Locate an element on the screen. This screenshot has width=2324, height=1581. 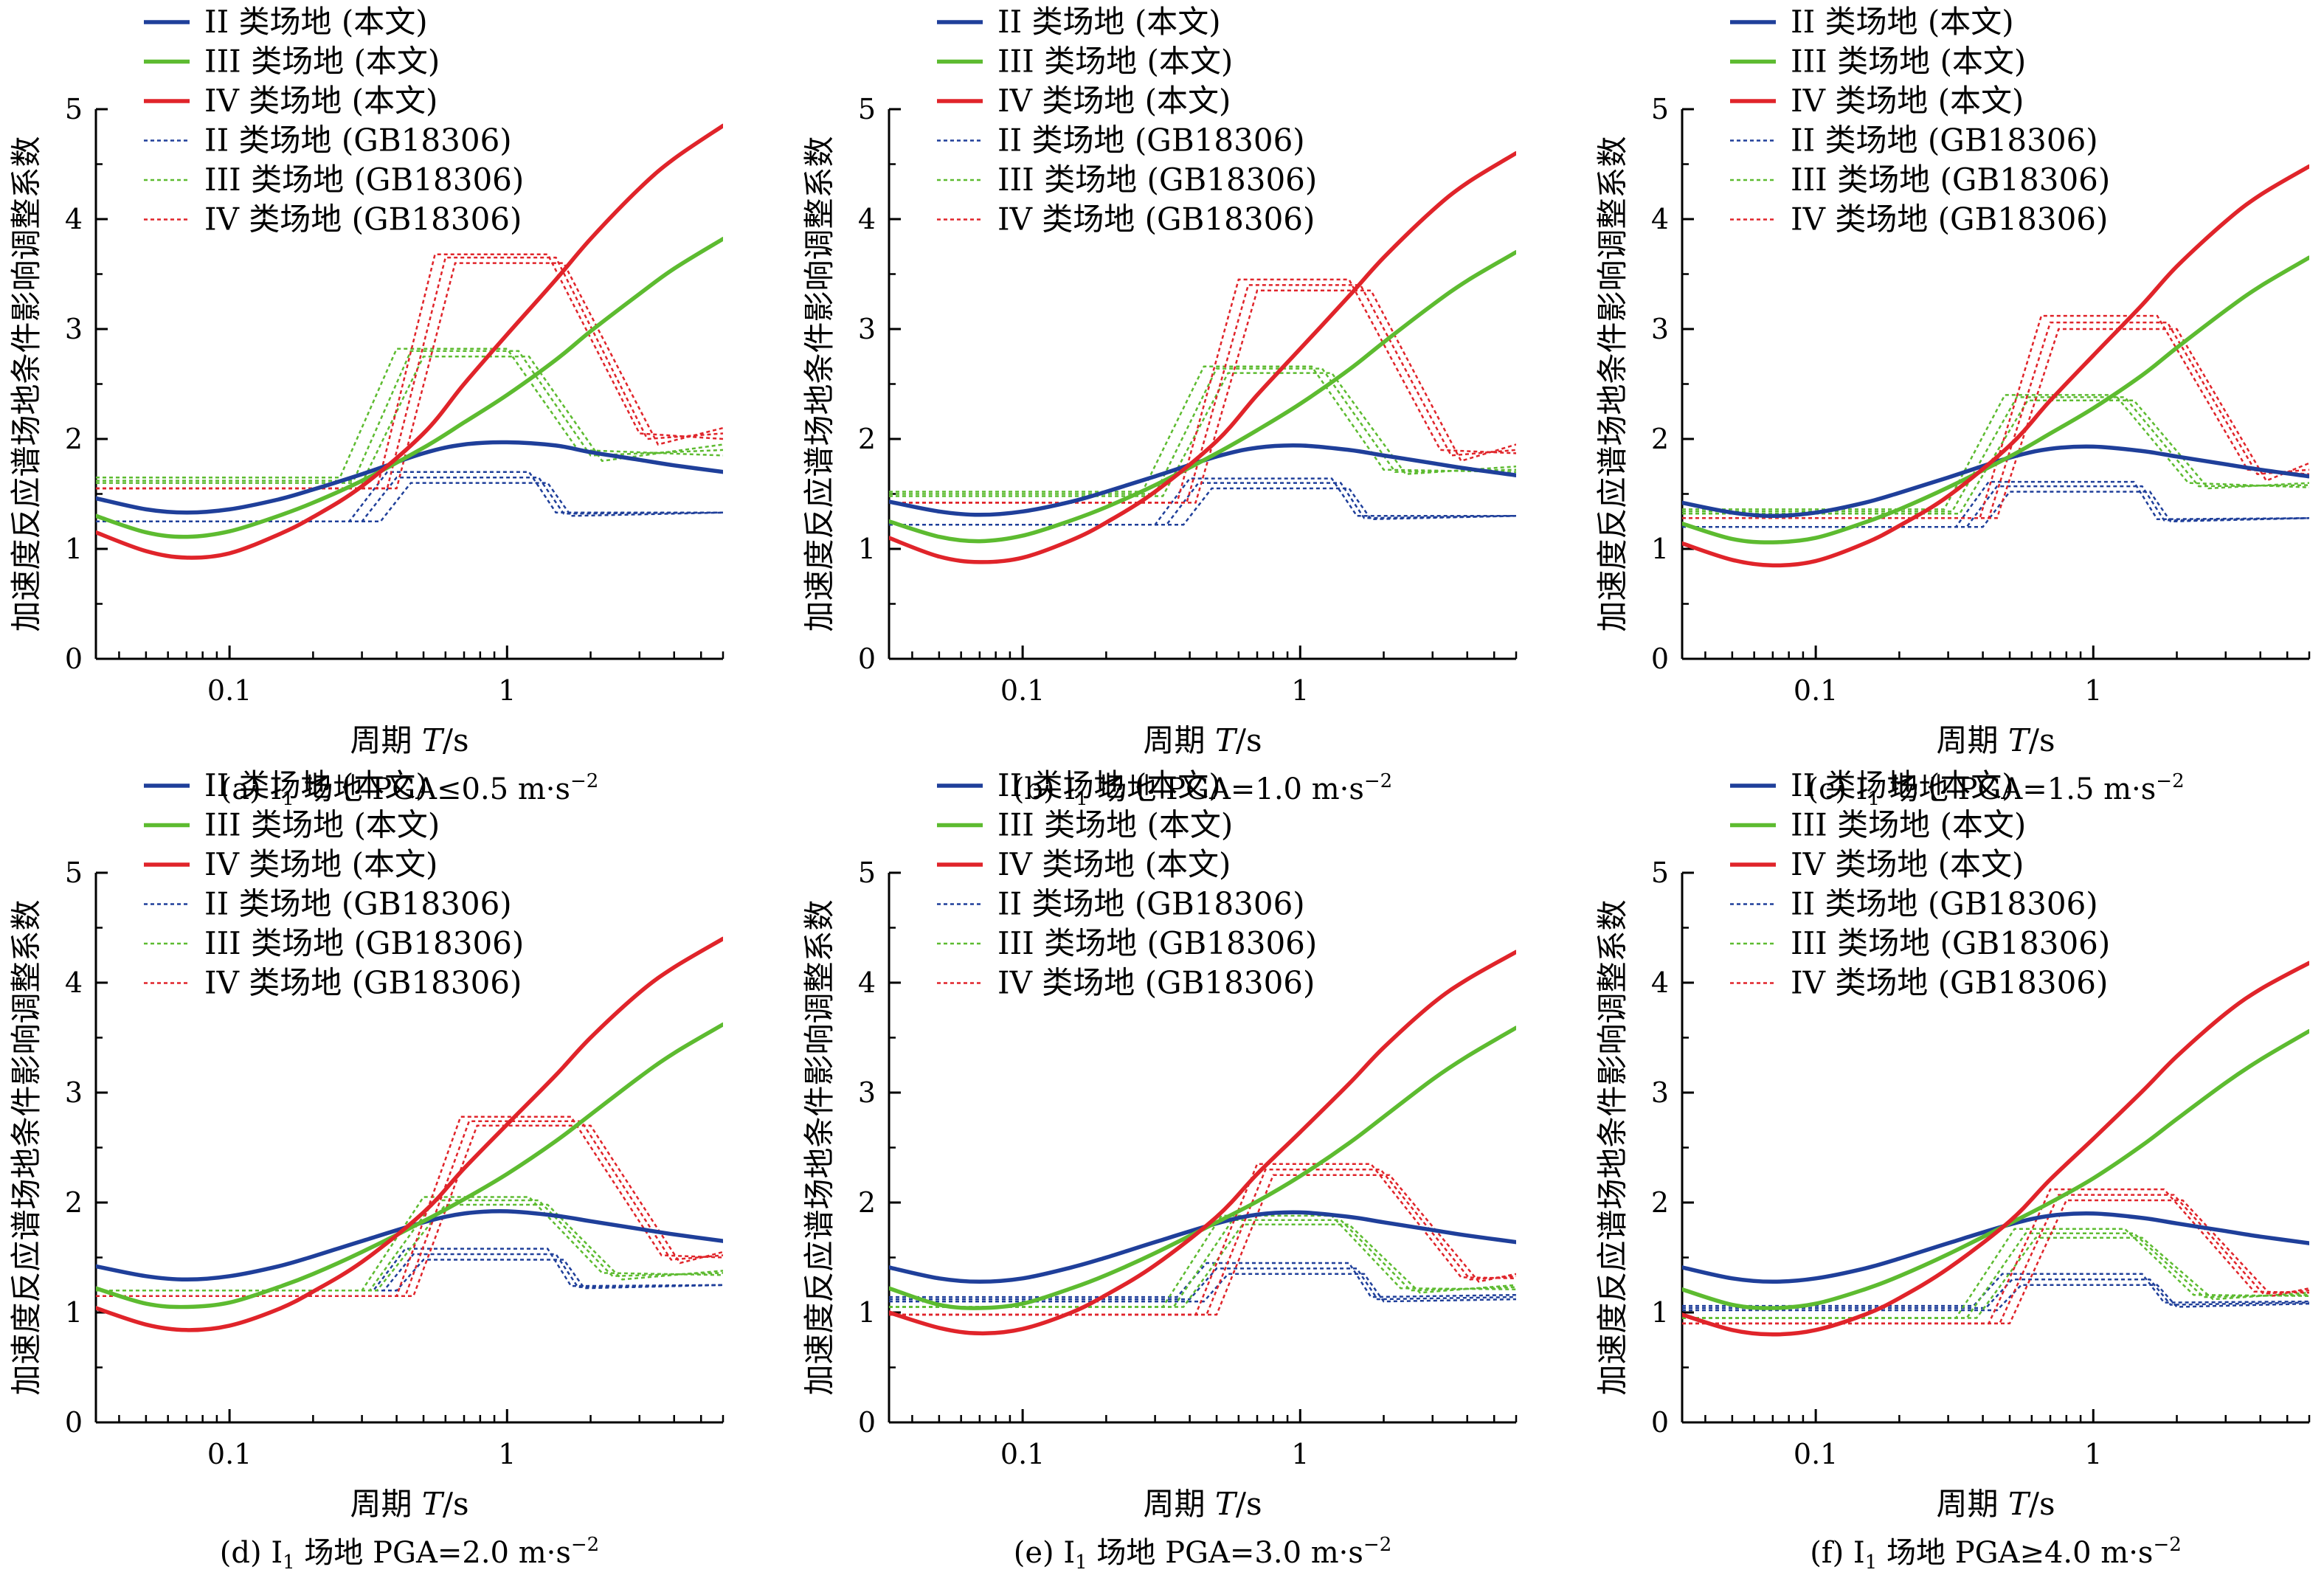
series-line-ii-model is located at coordinates (409, 477).